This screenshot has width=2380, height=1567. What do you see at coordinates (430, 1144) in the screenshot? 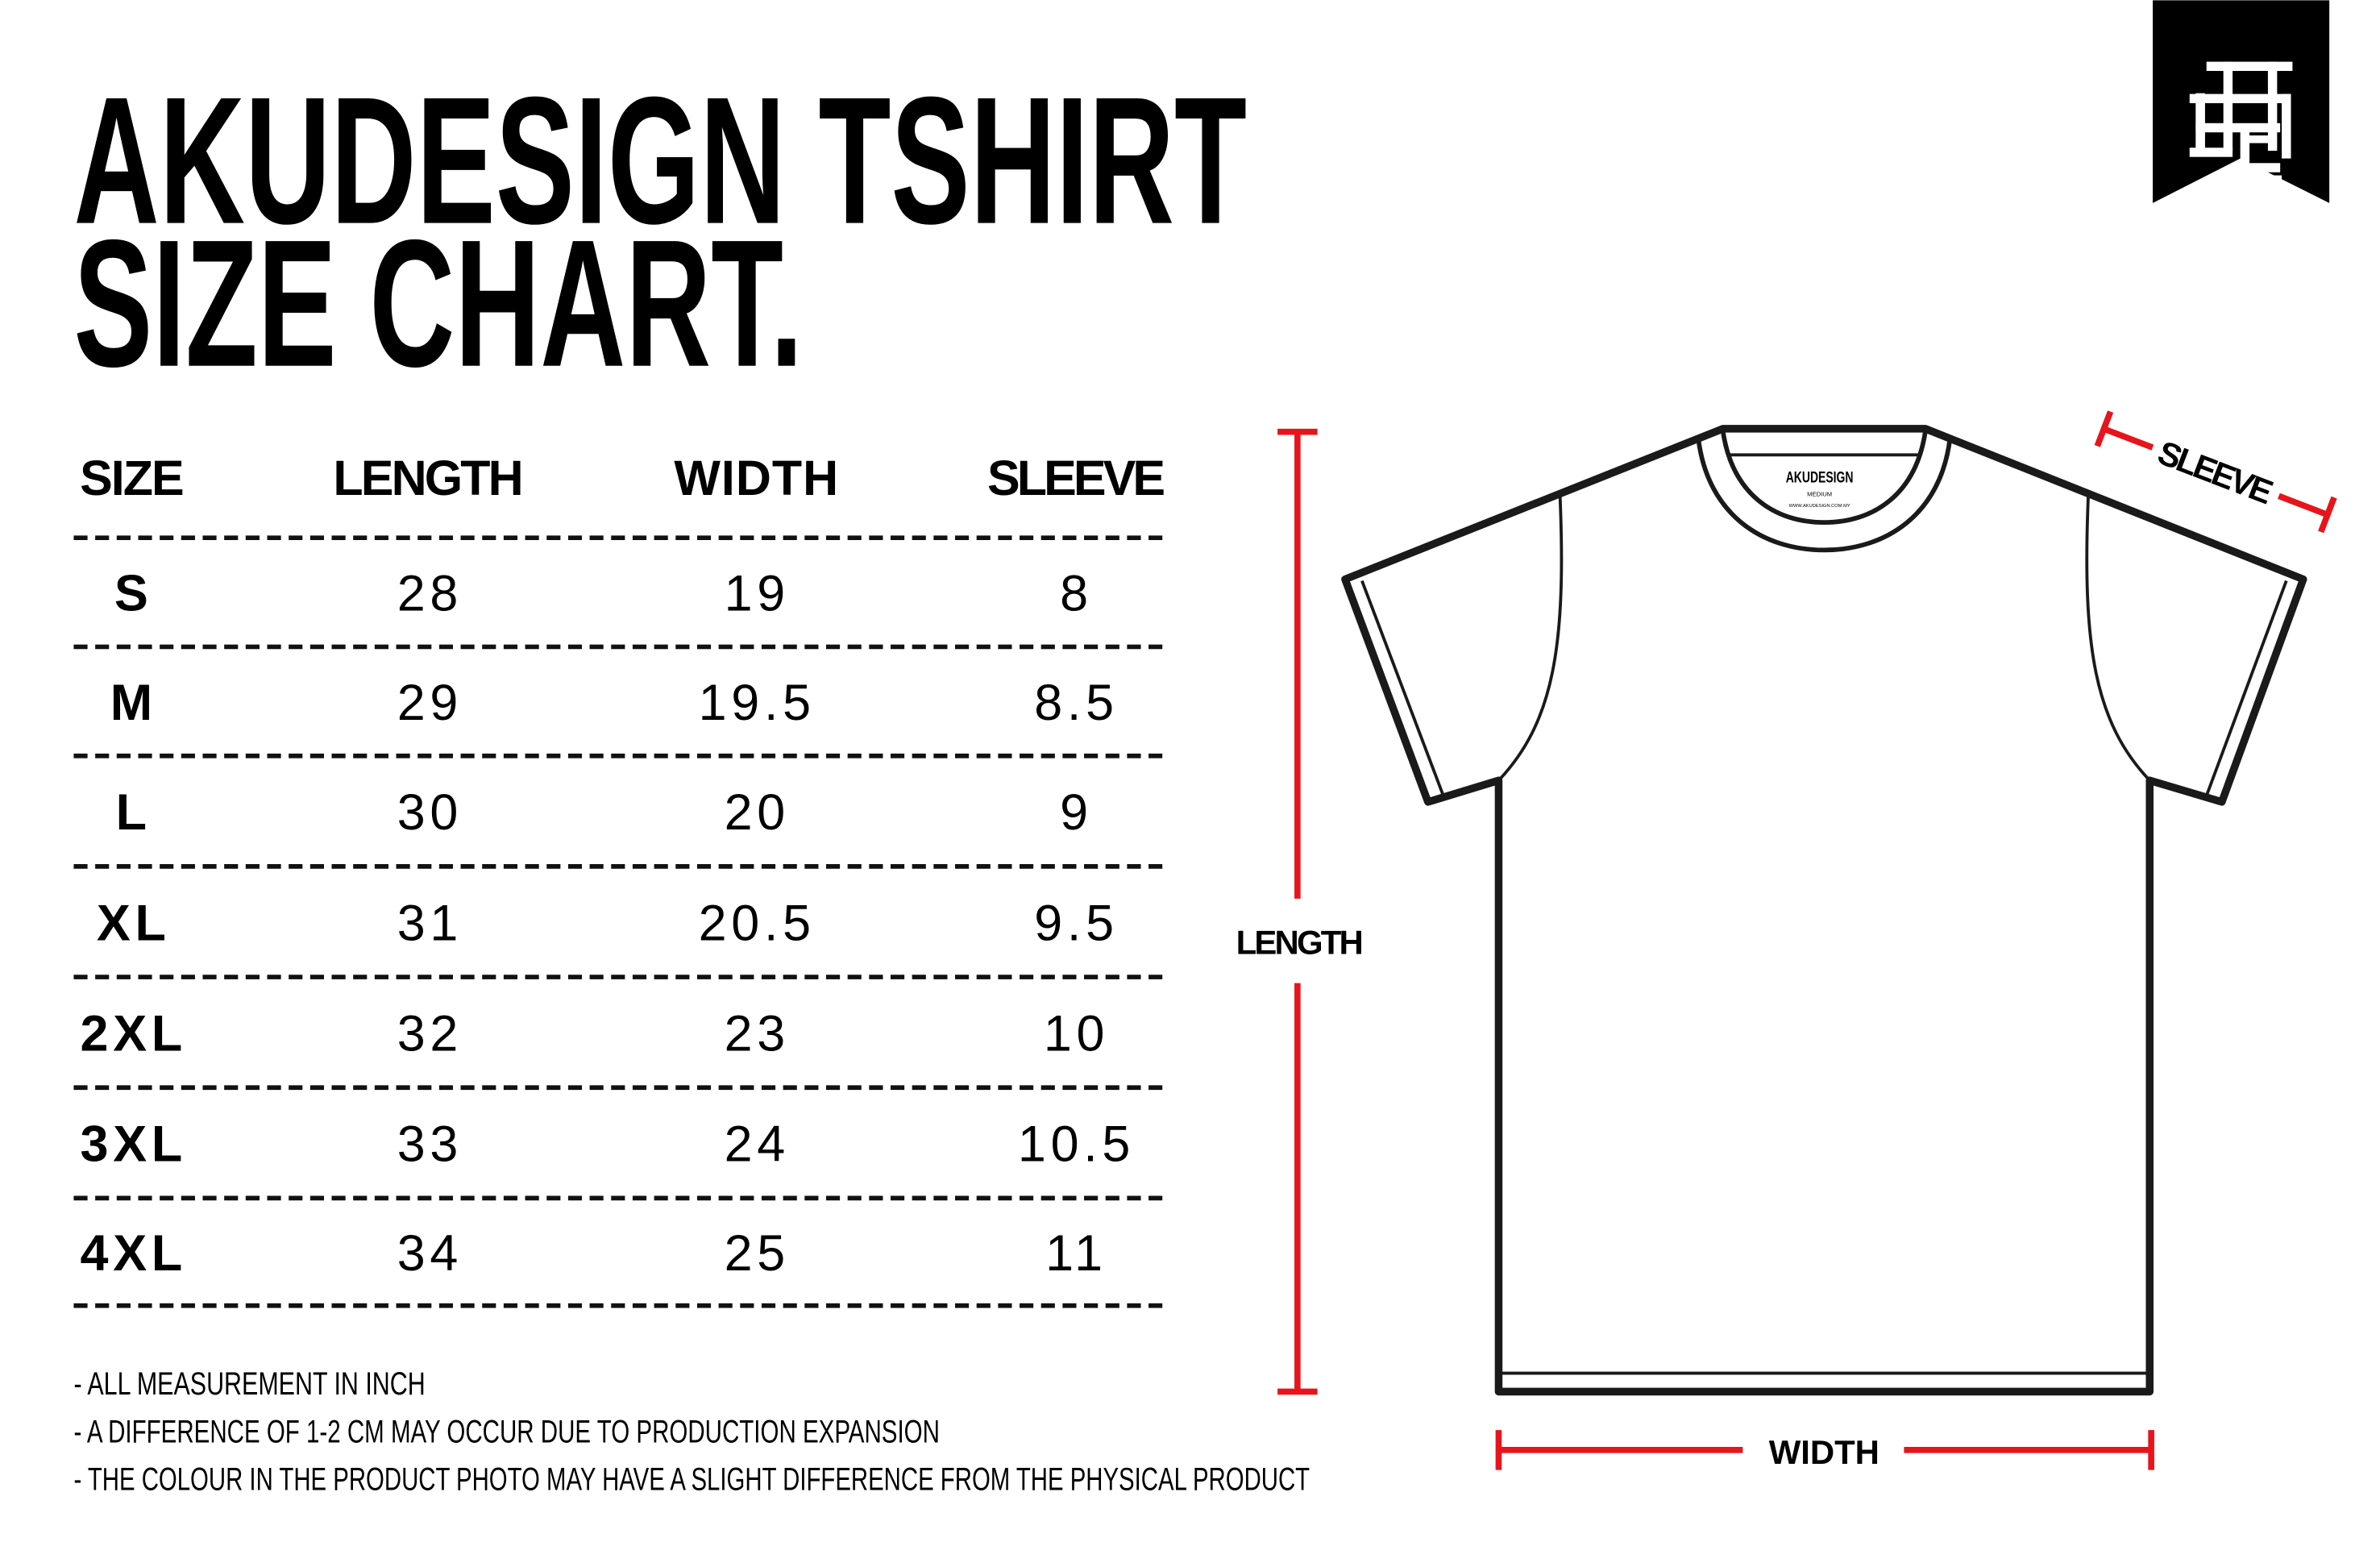
I see `measurement-cell: 33` at bounding box center [430, 1144].